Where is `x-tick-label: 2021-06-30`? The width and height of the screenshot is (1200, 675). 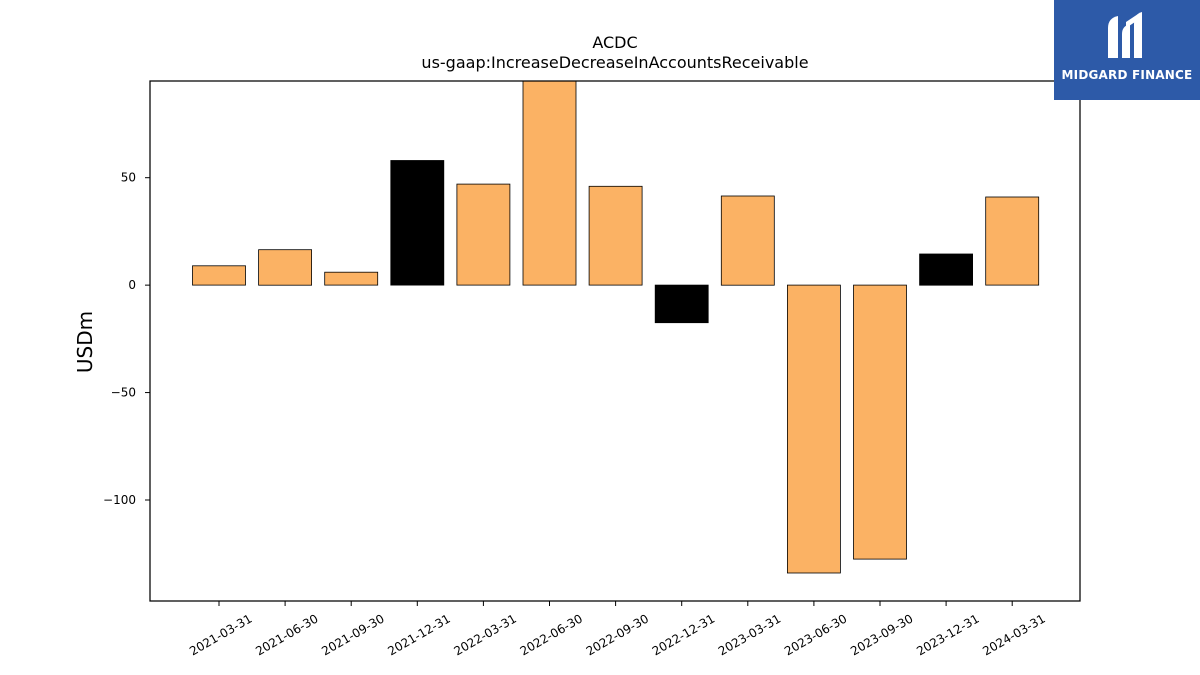 x-tick-label: 2021-06-30 is located at coordinates (286, 634).